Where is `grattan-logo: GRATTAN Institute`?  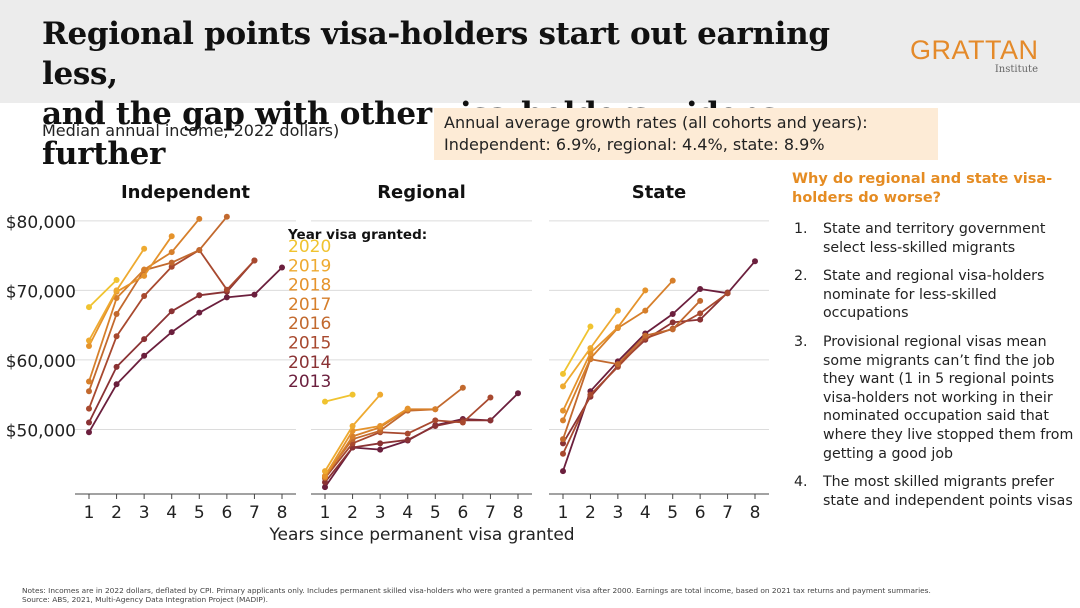
grattan-logo: GRATTAN Institute is located at coordinates (975, 56).